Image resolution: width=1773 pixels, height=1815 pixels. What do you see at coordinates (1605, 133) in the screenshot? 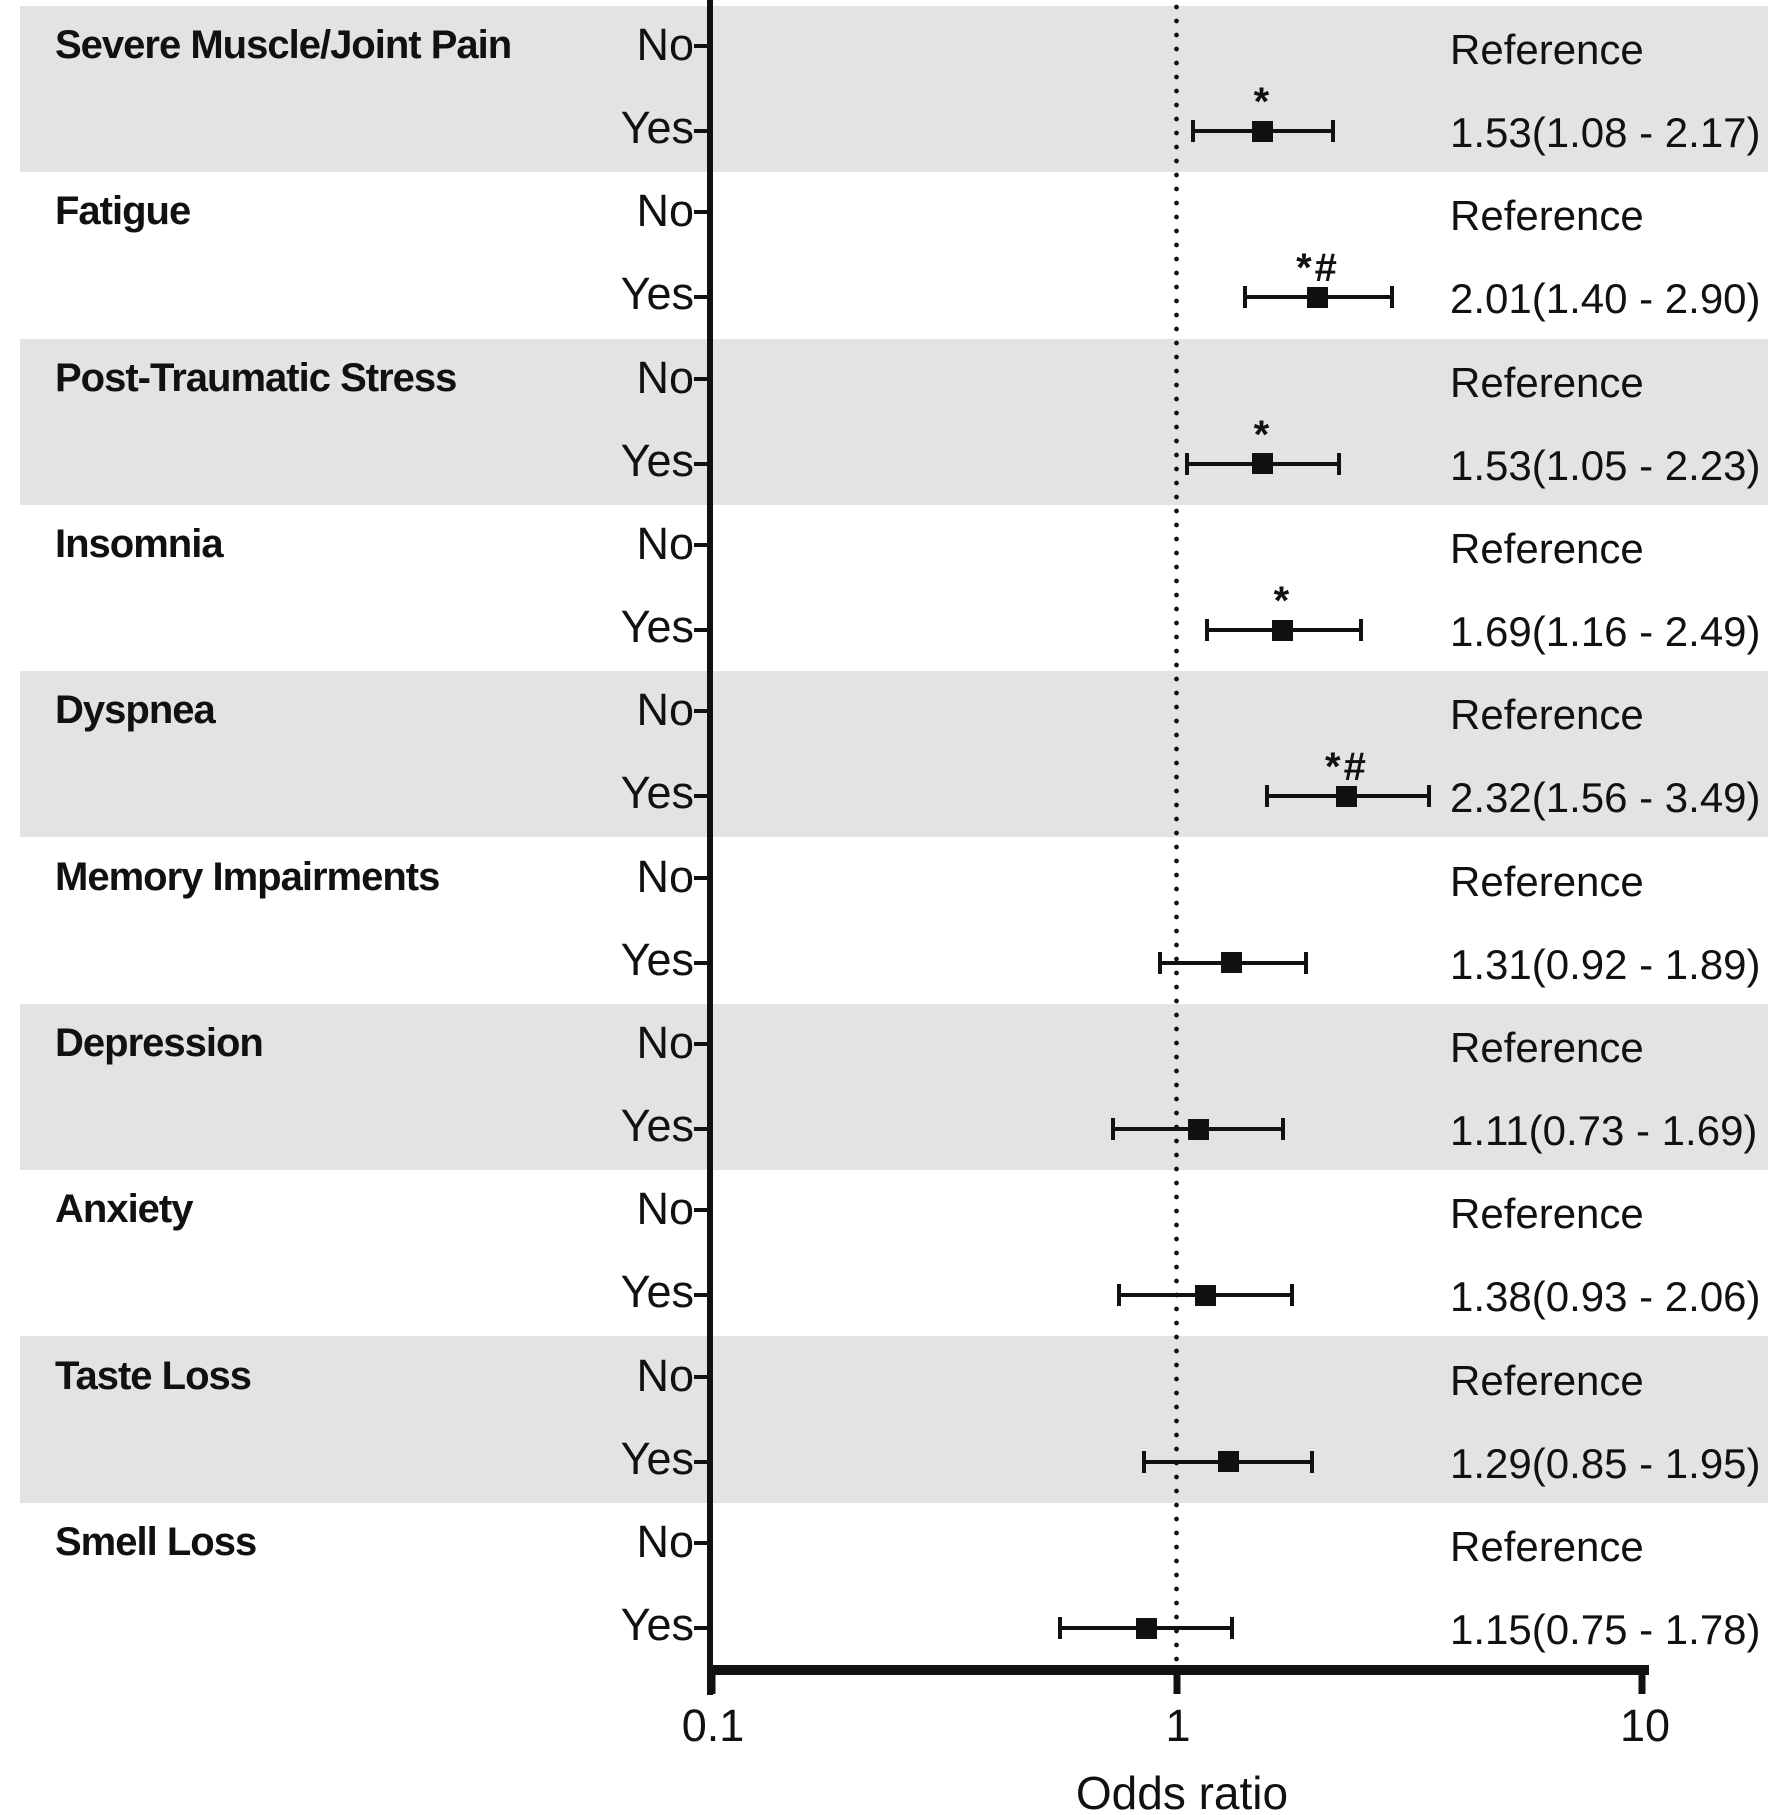
I see `or-value-label: 1.53(1.08 - 2.17)` at bounding box center [1605, 133].